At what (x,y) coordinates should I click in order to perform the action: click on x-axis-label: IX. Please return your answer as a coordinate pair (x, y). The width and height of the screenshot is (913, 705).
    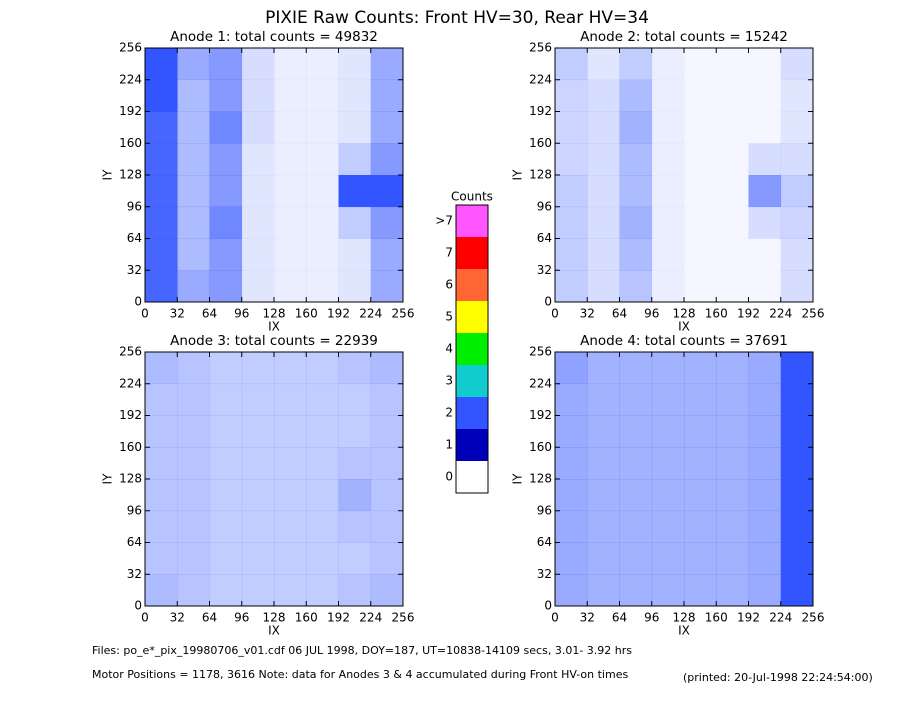
    Looking at the image, I should click on (684, 631).